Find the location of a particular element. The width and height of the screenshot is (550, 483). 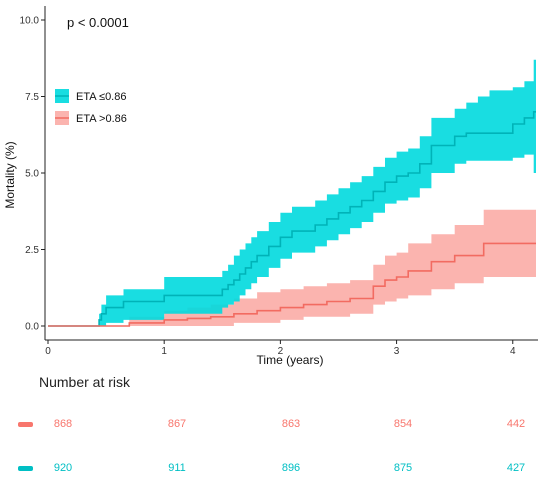

risk-value: 442 is located at coordinates (516, 424).